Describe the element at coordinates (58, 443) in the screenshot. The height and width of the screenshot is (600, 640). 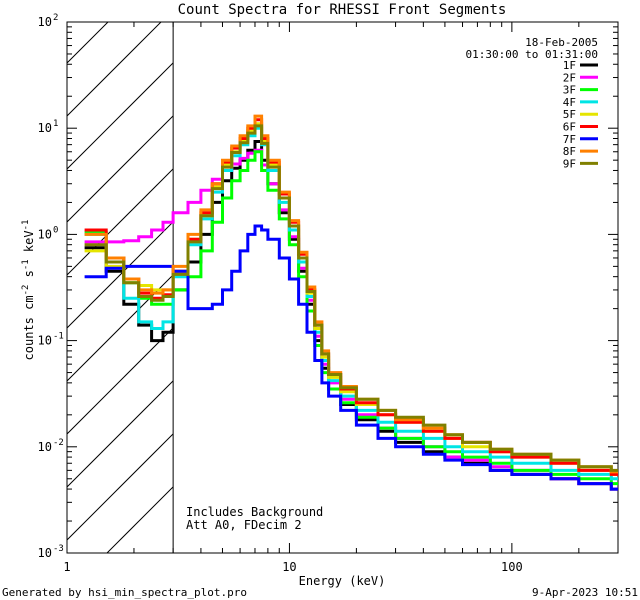
I see `y-tick-exponent: -2` at that location.